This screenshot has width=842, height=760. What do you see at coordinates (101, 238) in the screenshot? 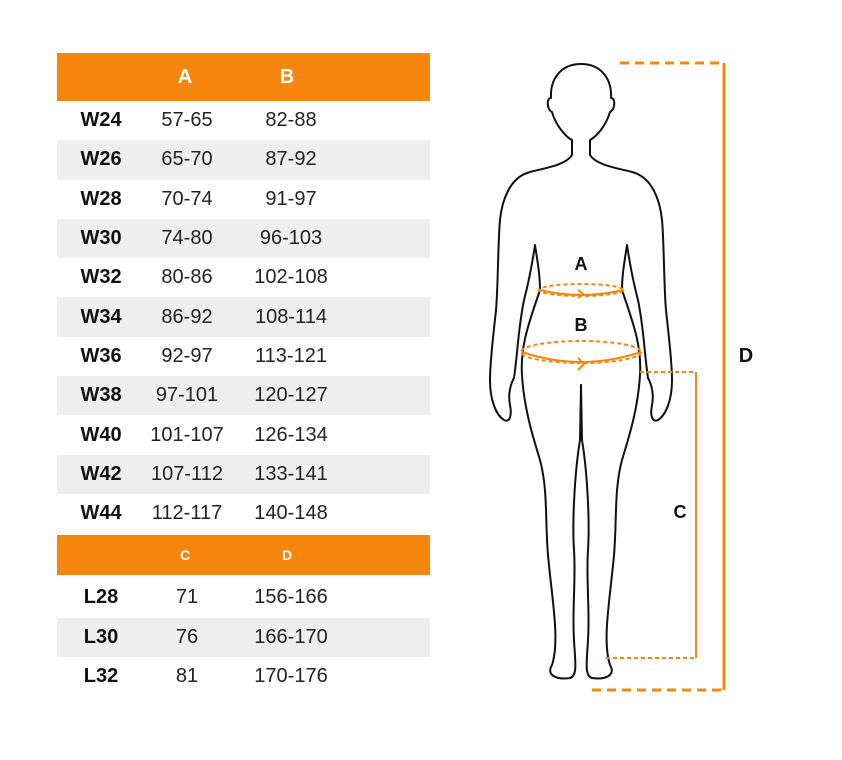
I see `size-label: W30` at bounding box center [101, 238].